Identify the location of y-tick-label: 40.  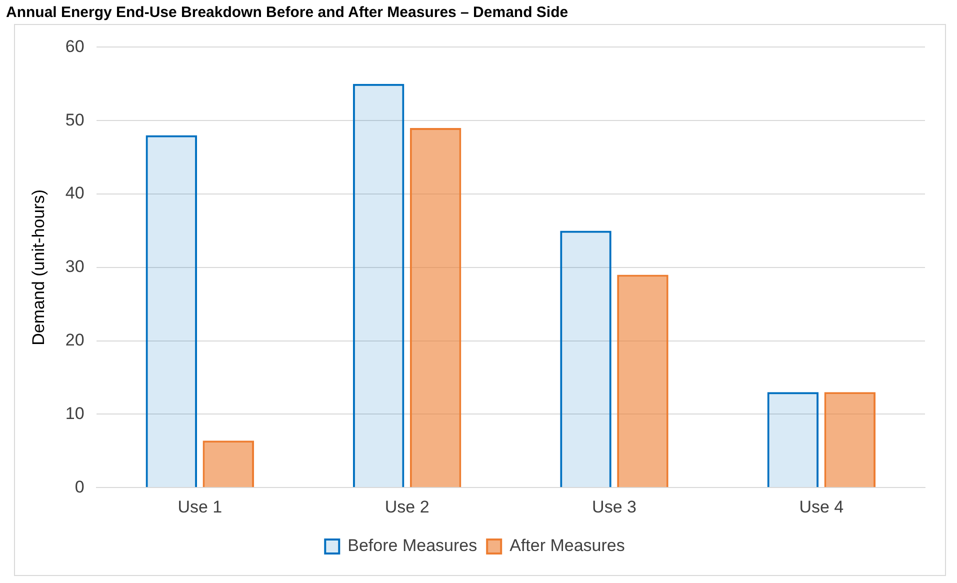
(74, 193).